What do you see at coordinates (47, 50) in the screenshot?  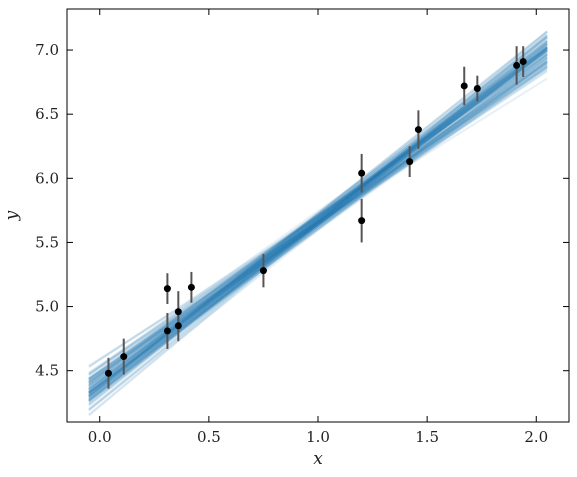 I see `y-tick-label: 7.0` at bounding box center [47, 50].